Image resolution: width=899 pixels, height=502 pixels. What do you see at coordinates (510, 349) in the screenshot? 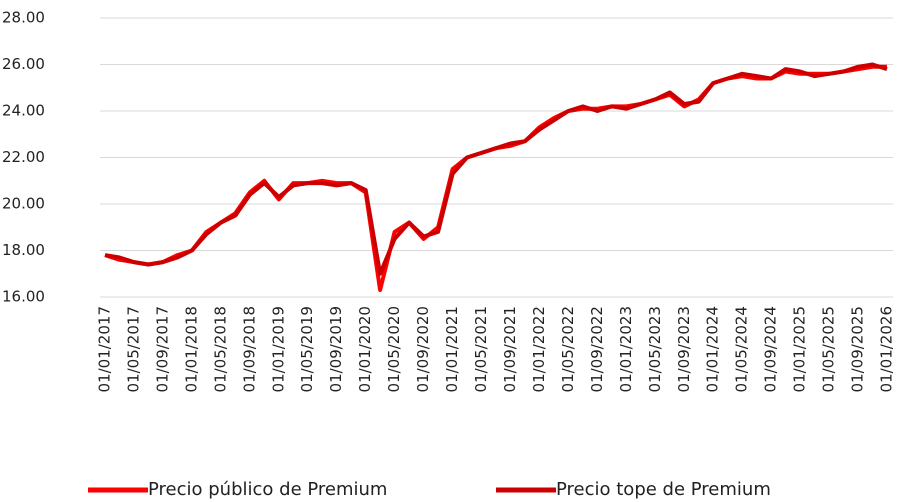
I see `x-tick-label: 01/09/2021` at bounding box center [510, 349].